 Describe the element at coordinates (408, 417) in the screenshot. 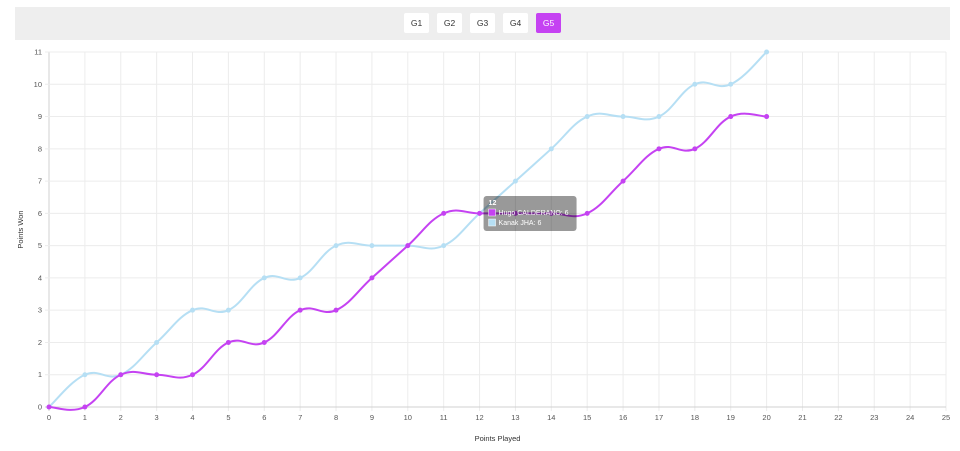

I see `x-tick-label: 10` at that location.